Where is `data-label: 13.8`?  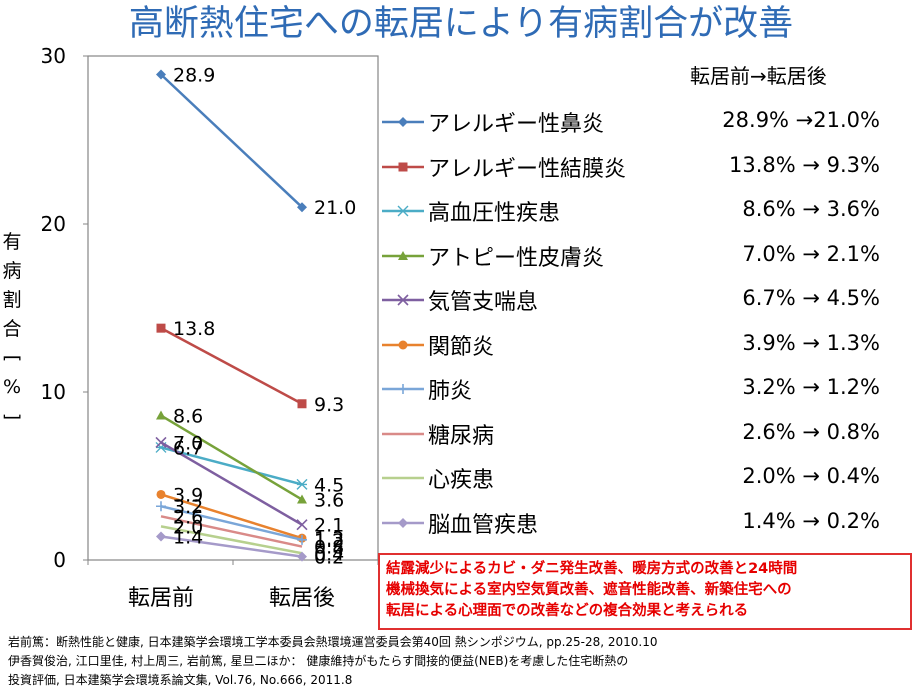 data-label: 13.8 is located at coordinates (194, 329).